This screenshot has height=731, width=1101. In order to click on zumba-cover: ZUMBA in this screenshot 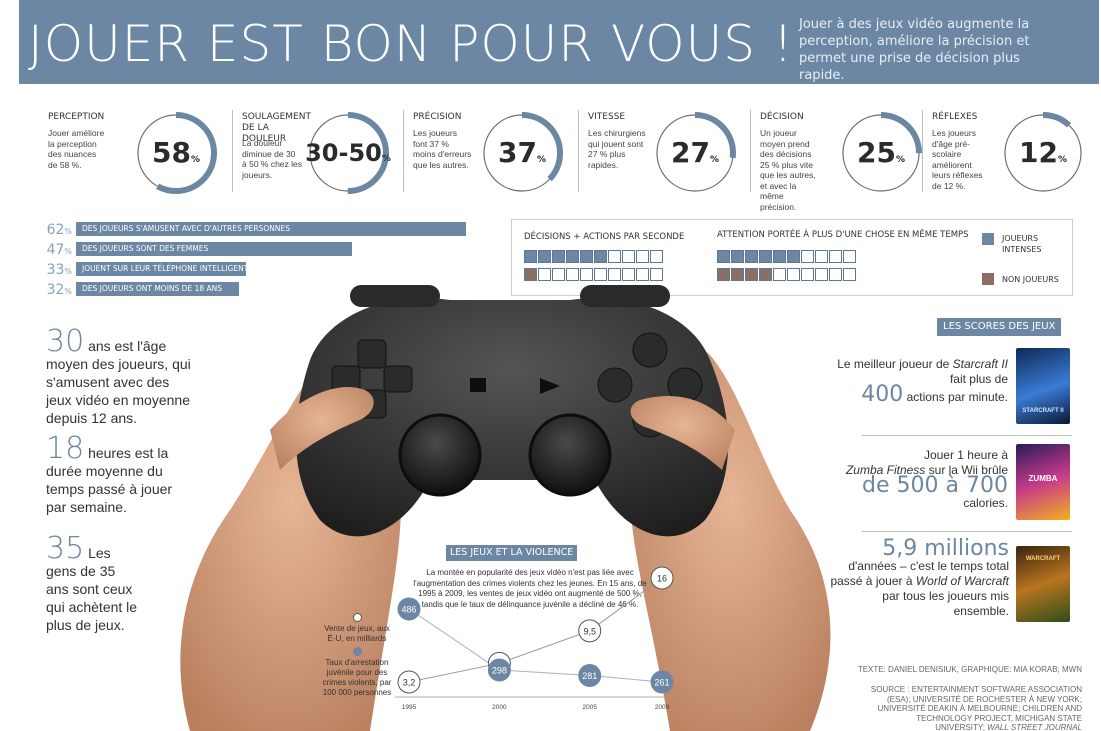, I will do `click(1043, 482)`.